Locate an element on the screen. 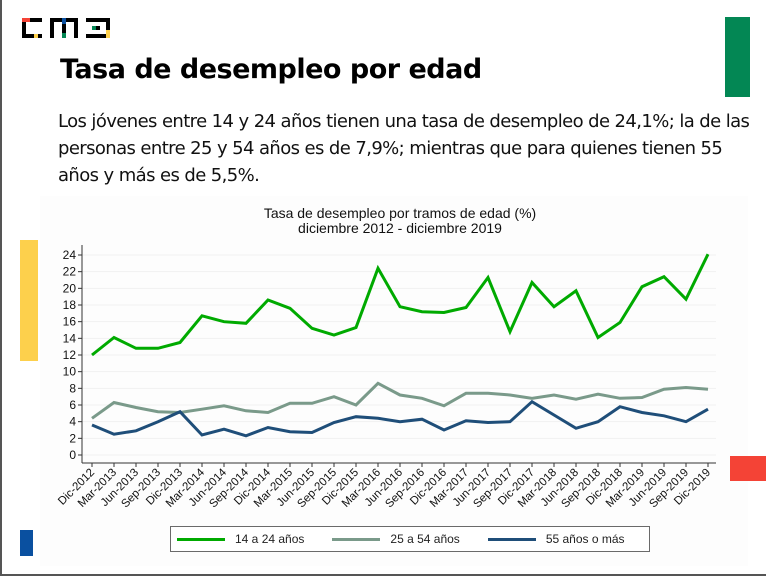  legend-item: 14 a 24 años is located at coordinates (240, 539).